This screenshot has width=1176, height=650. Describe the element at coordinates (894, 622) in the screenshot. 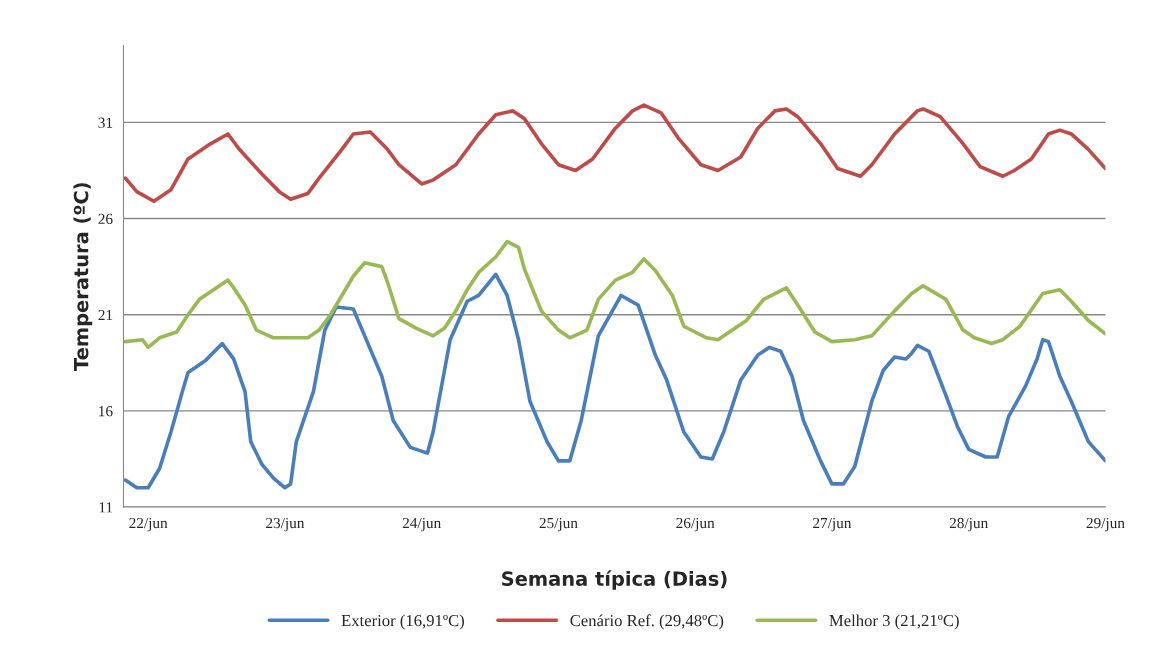

I see `legend-label: Melhor 3 (21,21ºC)` at that location.